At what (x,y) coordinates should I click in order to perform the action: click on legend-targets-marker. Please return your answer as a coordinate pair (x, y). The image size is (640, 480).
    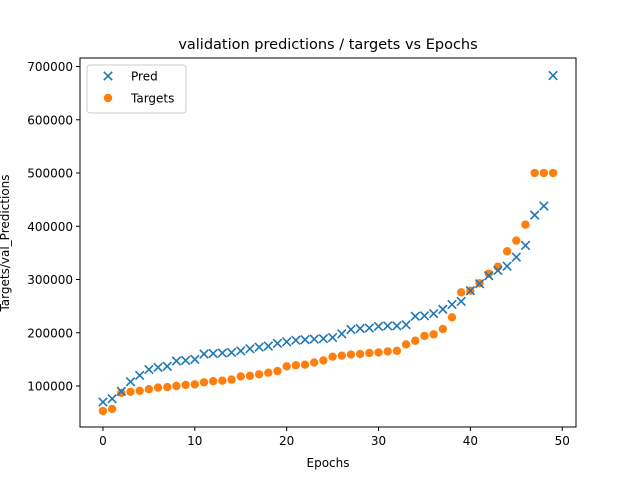
    Looking at the image, I should click on (108, 98).